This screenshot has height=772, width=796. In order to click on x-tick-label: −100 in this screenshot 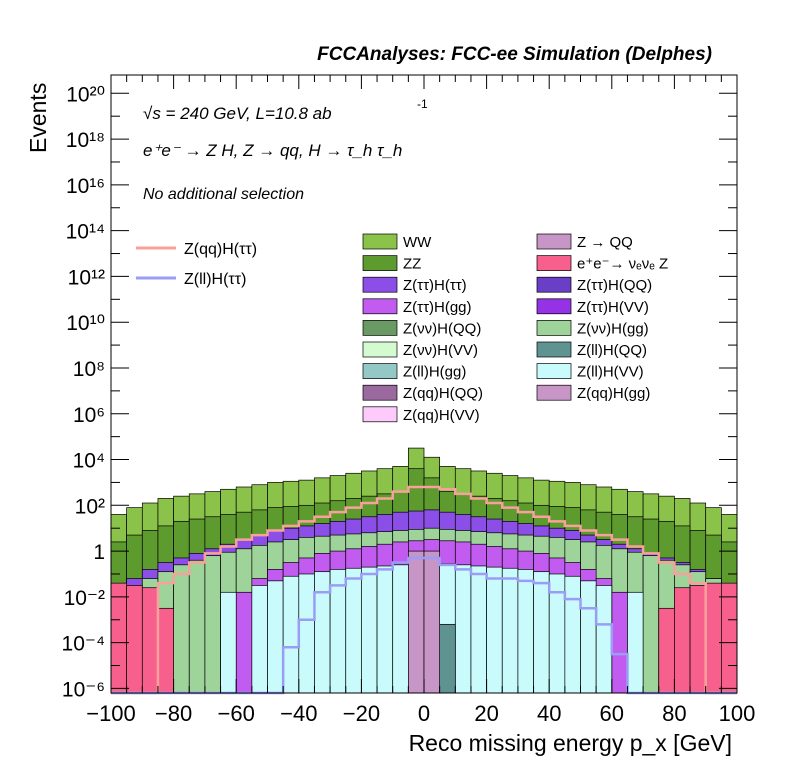, I will do `click(111, 713)`.